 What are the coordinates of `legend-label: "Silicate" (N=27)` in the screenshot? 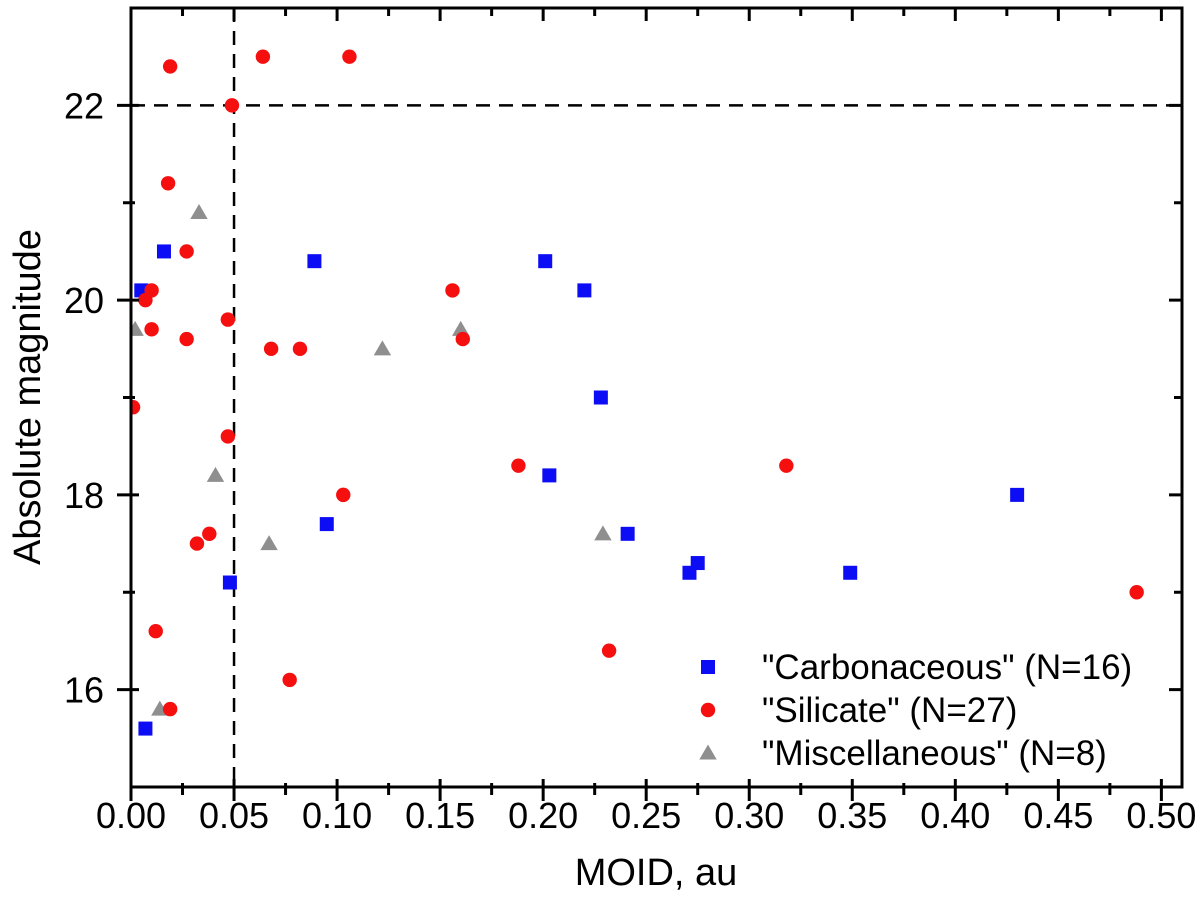 It's located at (889, 710).